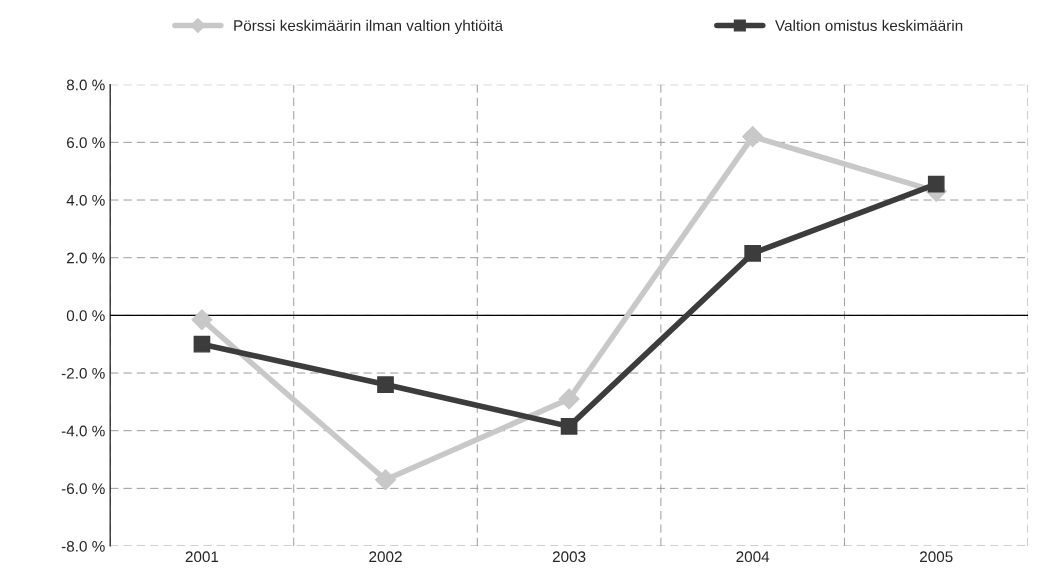 Image resolution: width=1049 pixels, height=584 pixels. Describe the element at coordinates (83, 489) in the screenshot. I see `y-tick-label: -6.0 %` at that location.